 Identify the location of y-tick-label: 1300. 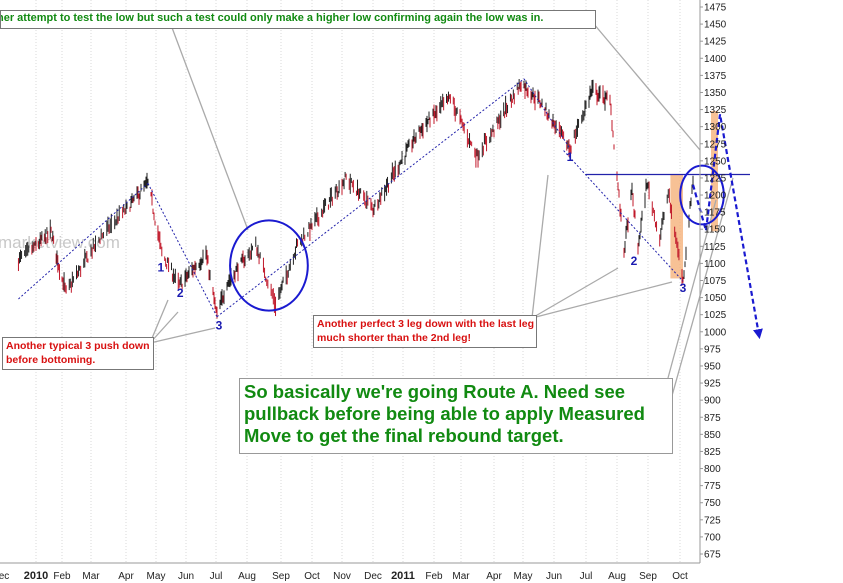
(715, 127).